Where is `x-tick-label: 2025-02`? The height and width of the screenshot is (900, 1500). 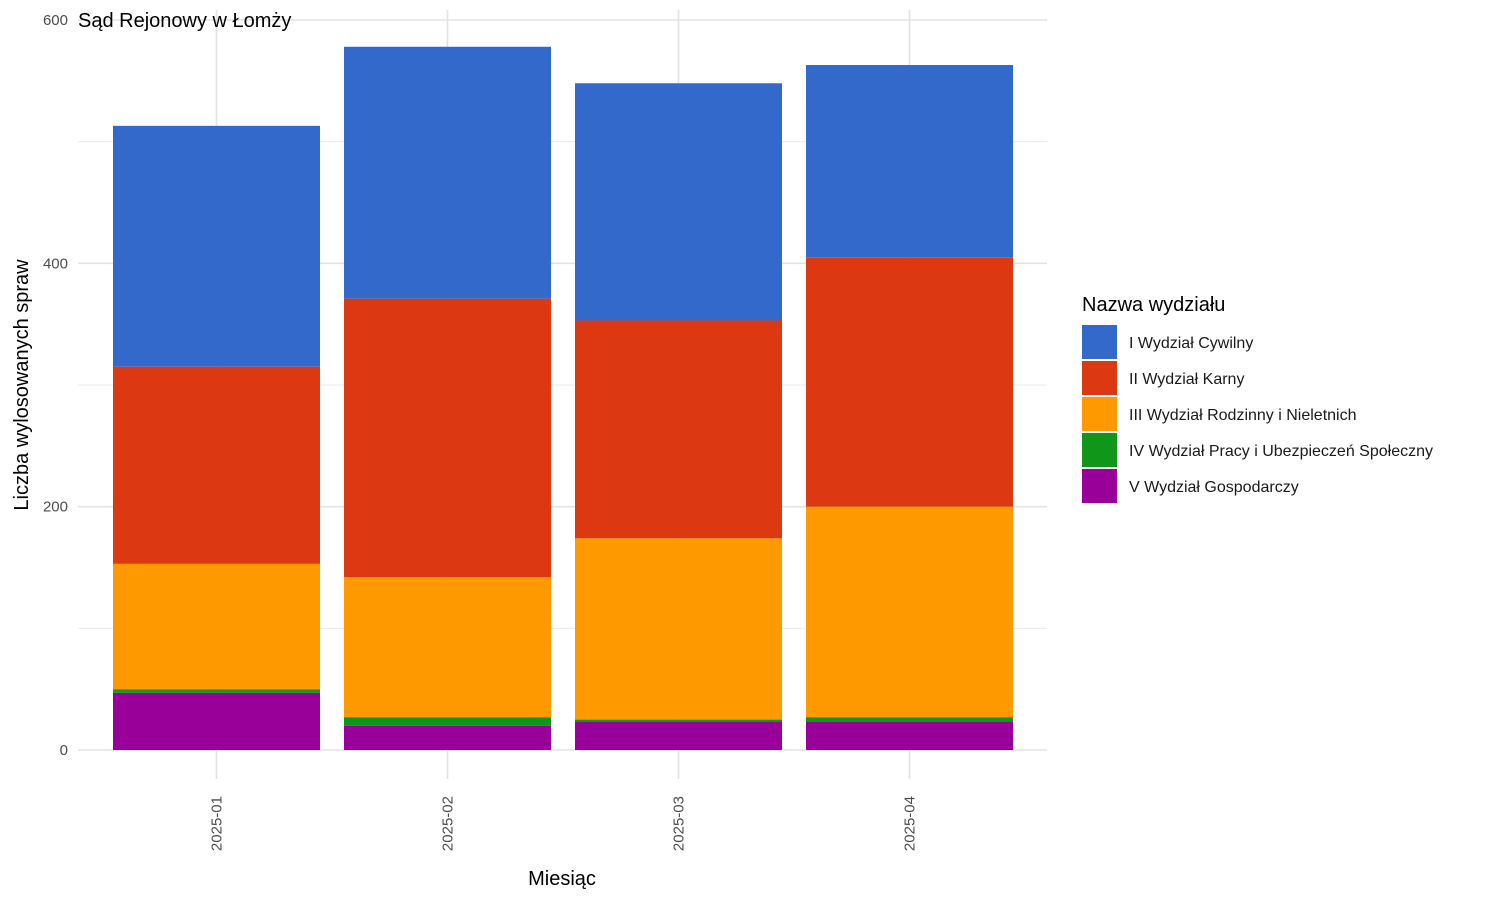 x-tick-label: 2025-02 is located at coordinates (448, 823).